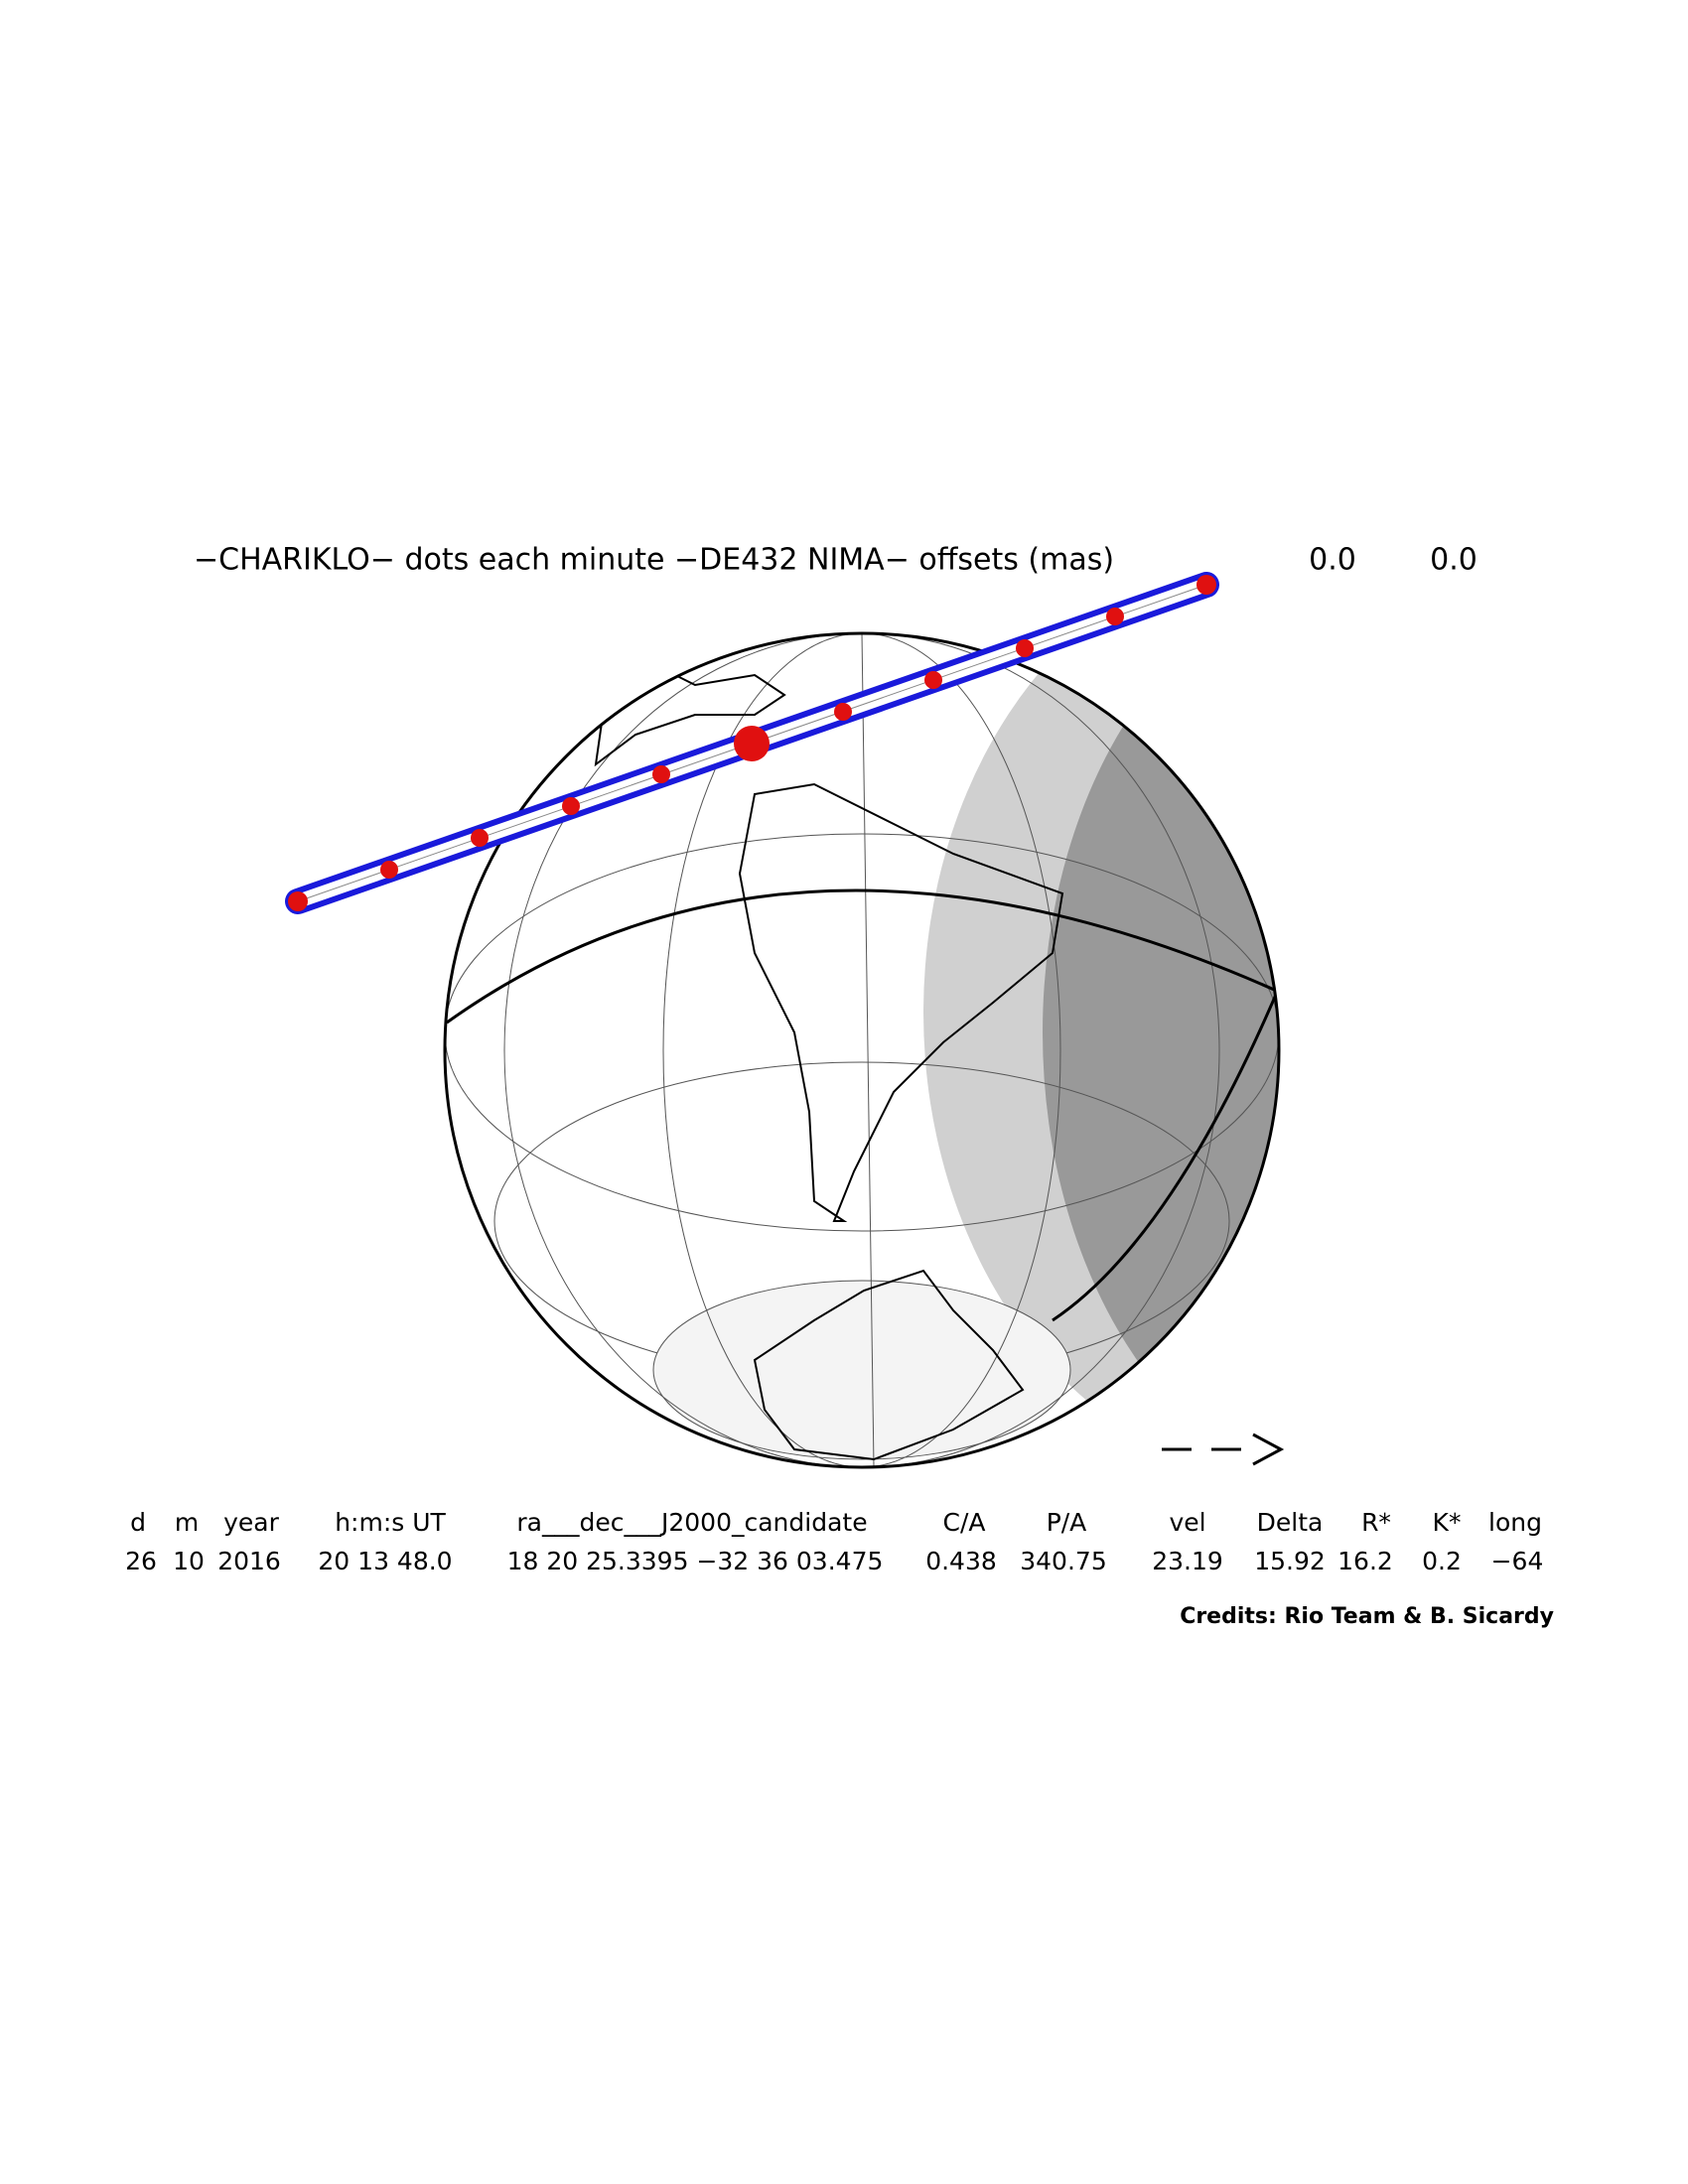 The height and width of the screenshot is (2184, 1688). I want to click on table-value: 15.92, so click(1290, 1561).